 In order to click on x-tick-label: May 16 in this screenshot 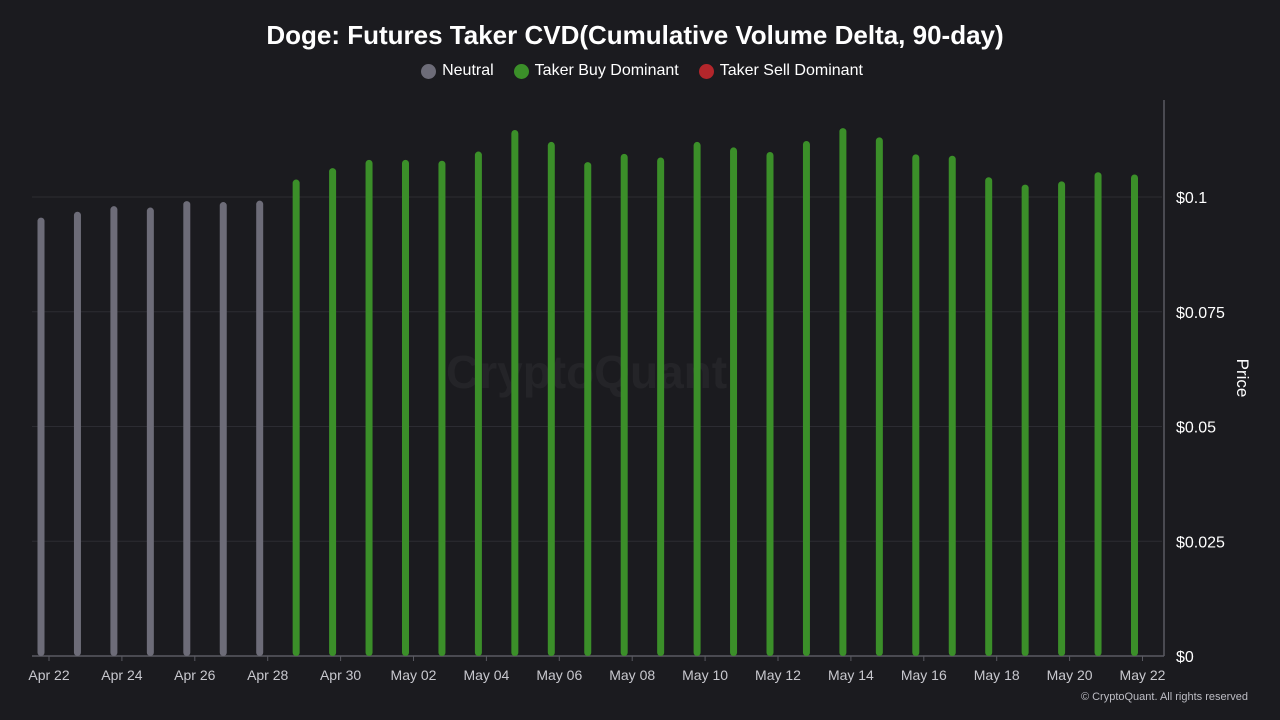, I will do `click(924, 675)`.